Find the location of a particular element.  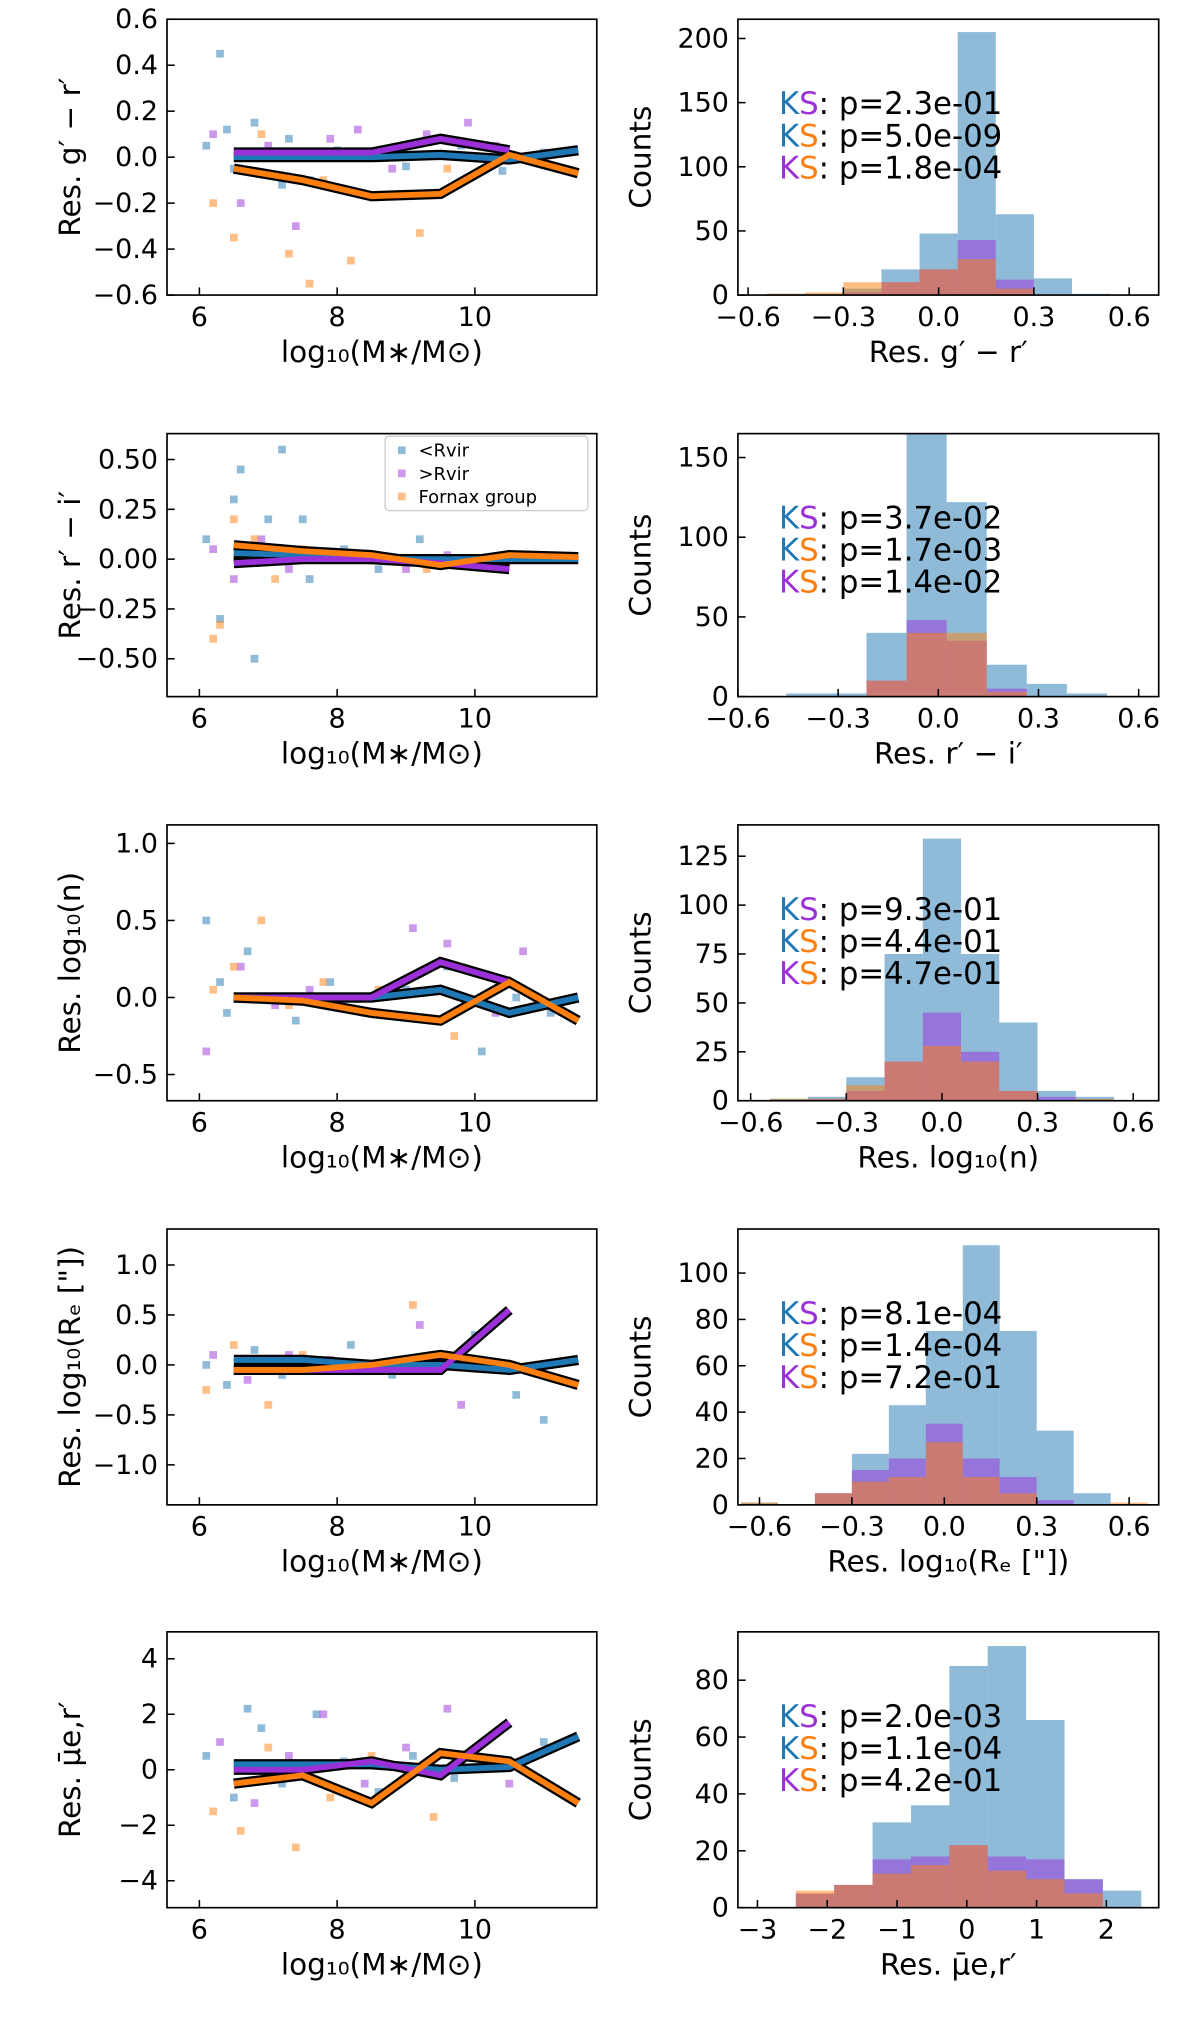

y-tick-label: 0.4 is located at coordinates (136, 65).